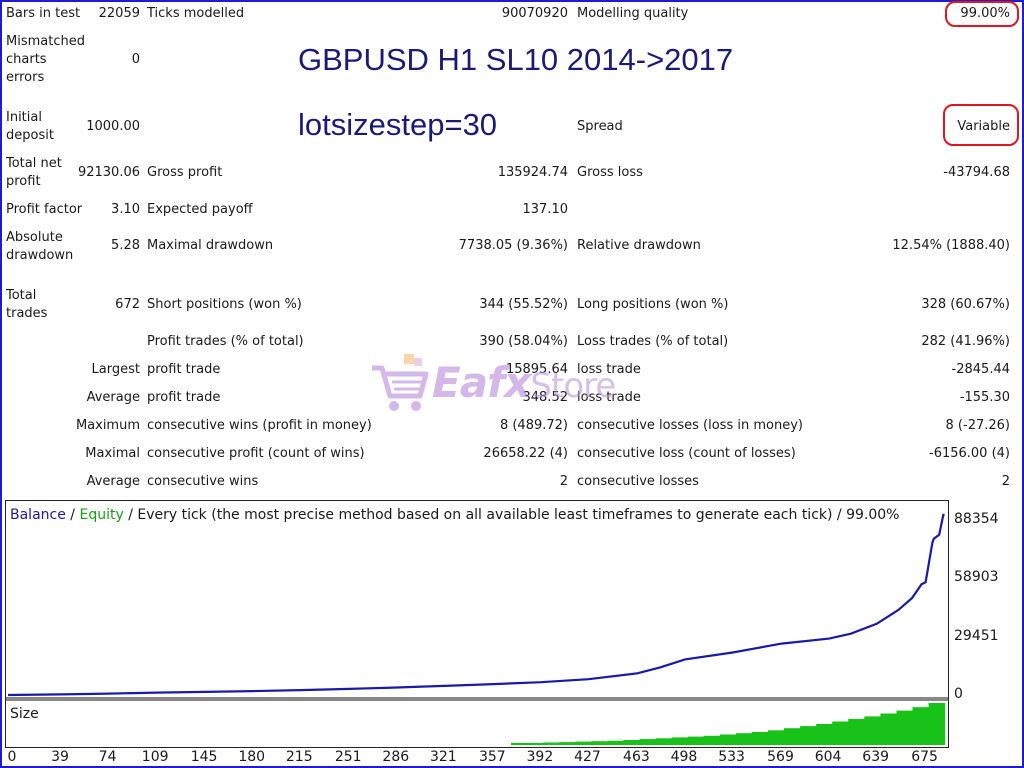  What do you see at coordinates (609, 397) in the screenshot?
I see `average-loss-label: loss trade` at bounding box center [609, 397].